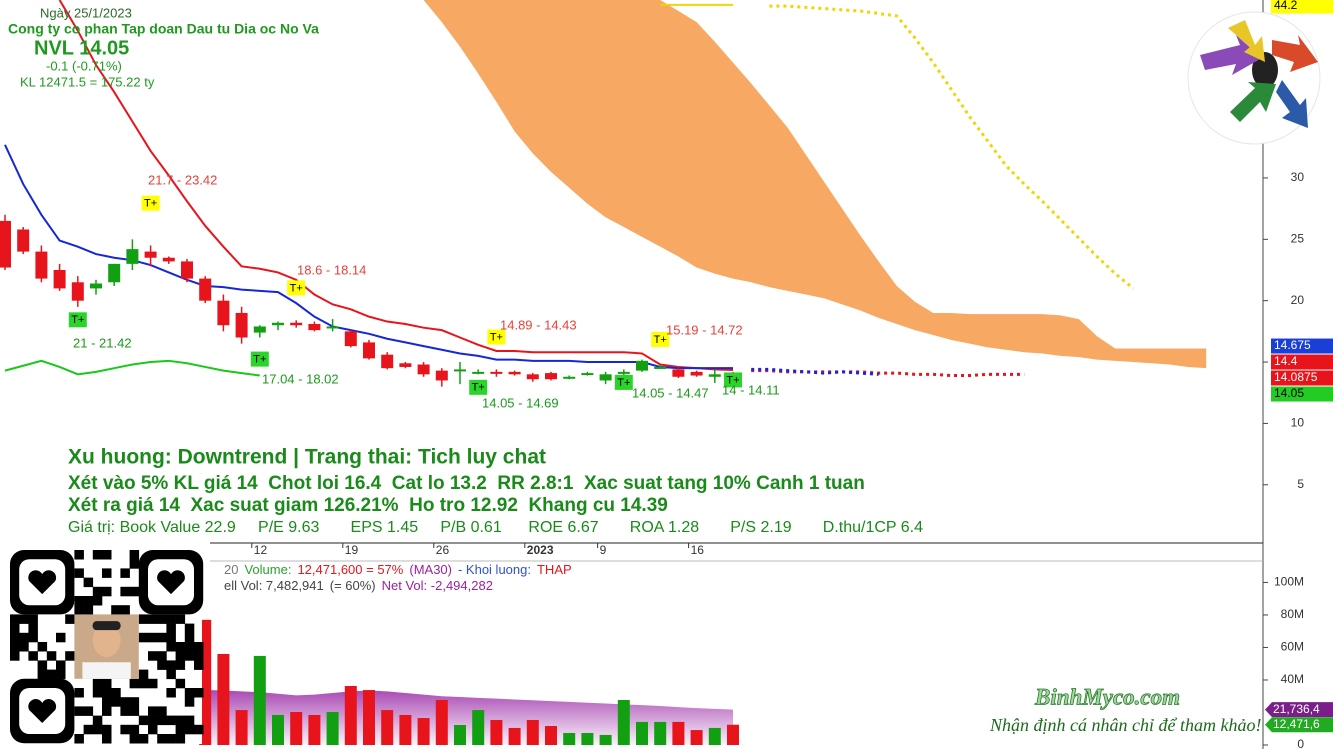 Image resolution: width=1333 pixels, height=749 pixels. I want to click on y-tick-label: 10, so click(1298, 423).